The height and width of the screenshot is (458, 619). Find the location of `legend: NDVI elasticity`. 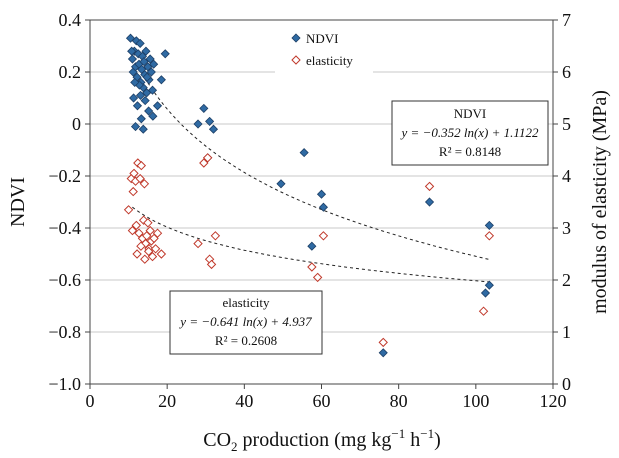

legend: NDVI elasticity is located at coordinates (324, 50).